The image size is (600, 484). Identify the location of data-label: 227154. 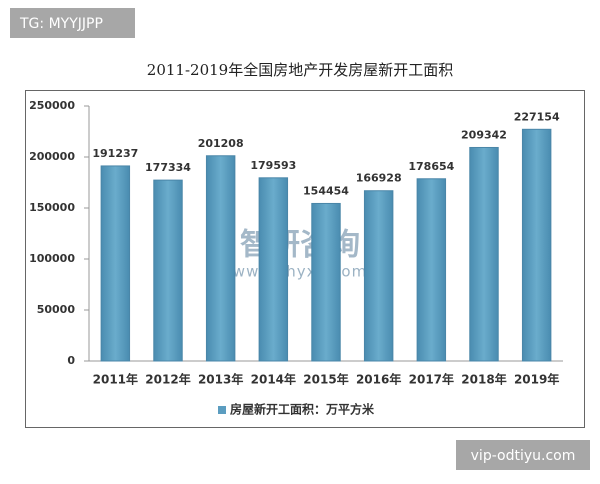
(537, 116).